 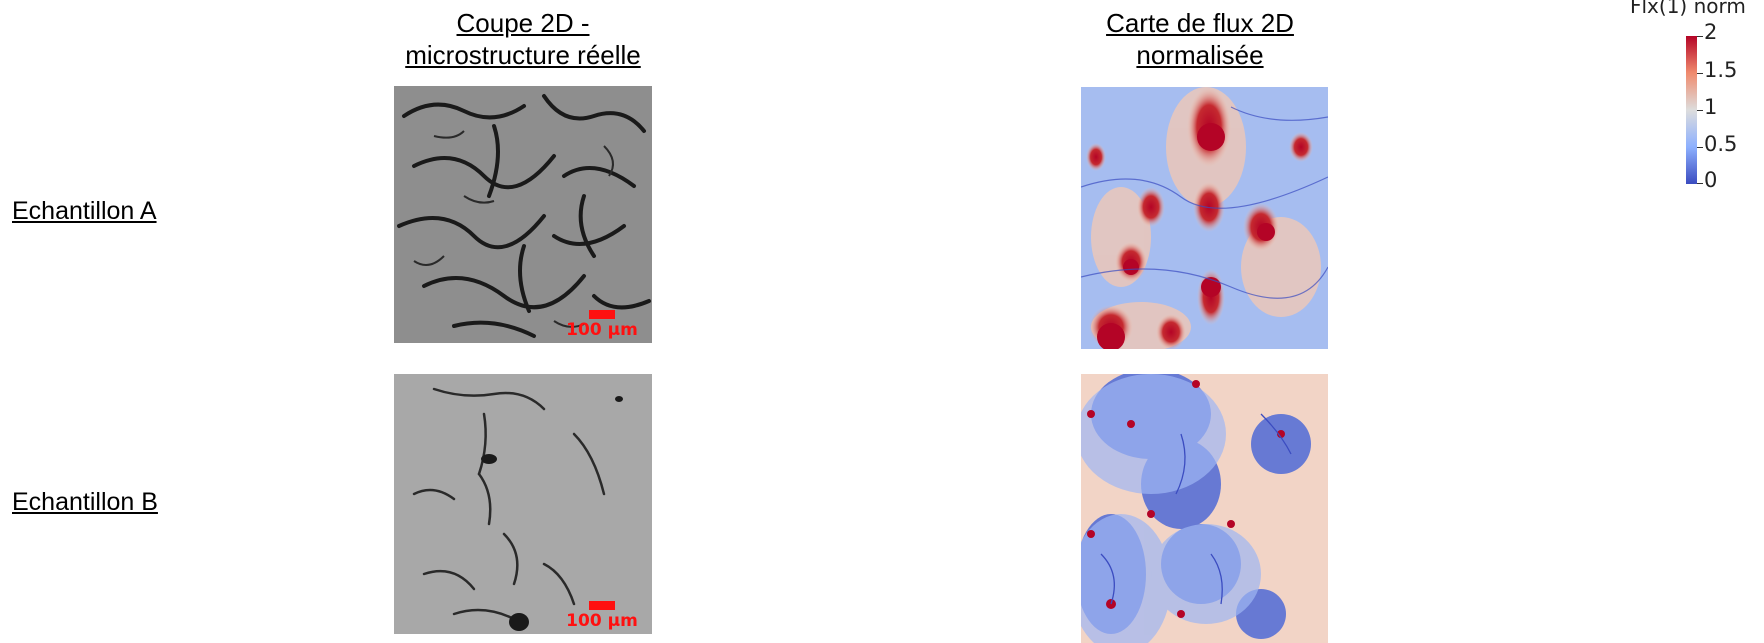 What do you see at coordinates (1200, 39) in the screenshot?
I see `header-flux-map: Carte de flux 2D normalisée` at bounding box center [1200, 39].